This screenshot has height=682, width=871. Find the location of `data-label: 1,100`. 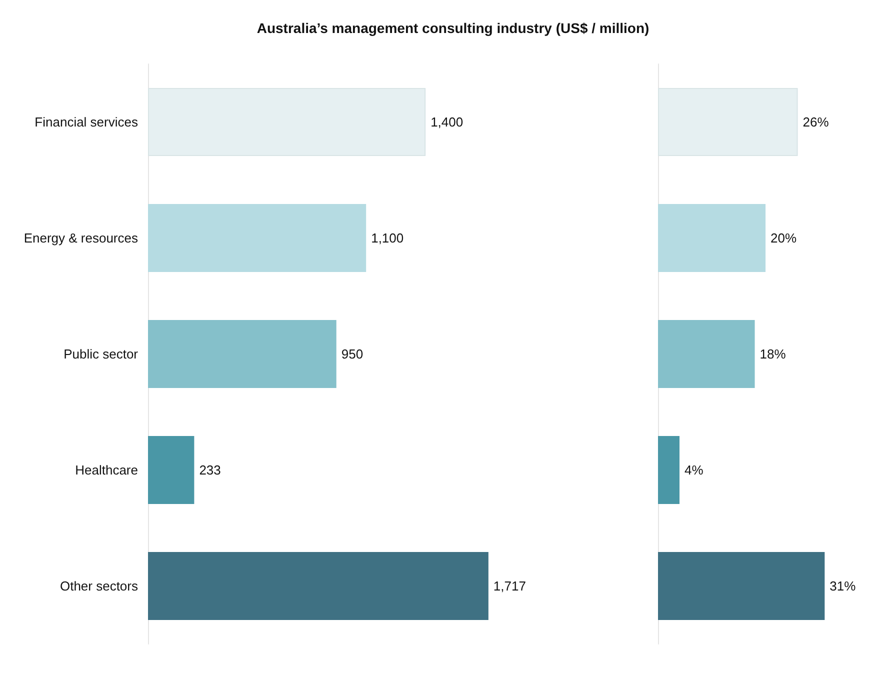

data-label: 1,100 is located at coordinates (387, 238).